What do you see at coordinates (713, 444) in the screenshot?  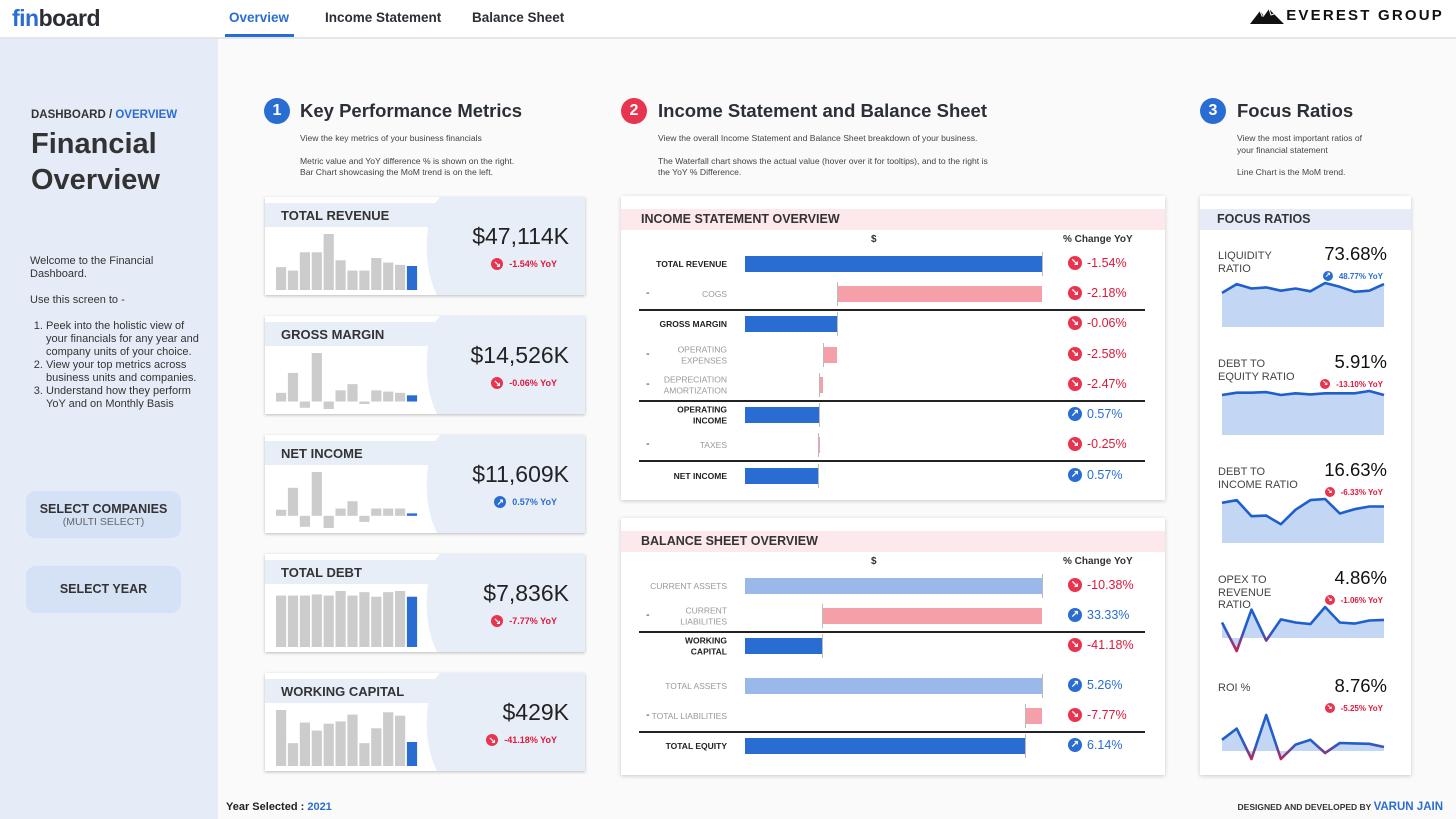 I see `row-label: TAXES` at bounding box center [713, 444].